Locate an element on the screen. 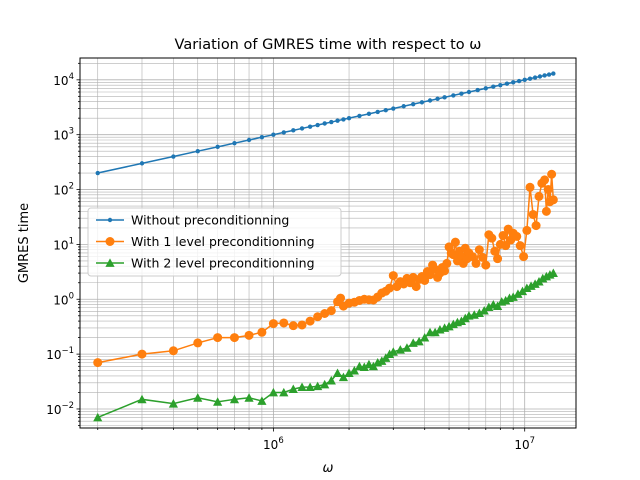 The image size is (640, 480). legend-label: With 1 level preconditionning is located at coordinates (223, 241).